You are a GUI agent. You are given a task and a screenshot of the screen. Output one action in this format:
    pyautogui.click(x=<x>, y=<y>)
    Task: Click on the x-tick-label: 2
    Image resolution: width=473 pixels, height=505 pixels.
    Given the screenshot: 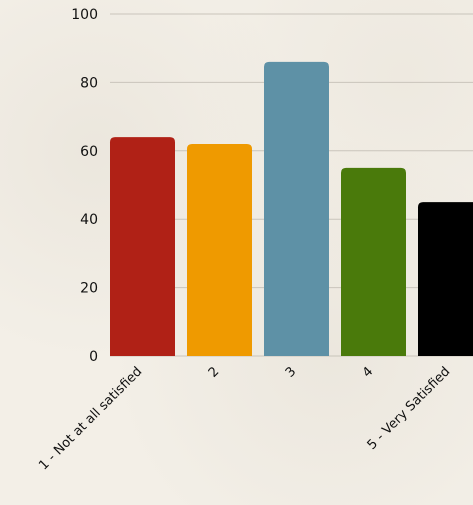 What is the action you would take?
    pyautogui.click(x=214, y=372)
    